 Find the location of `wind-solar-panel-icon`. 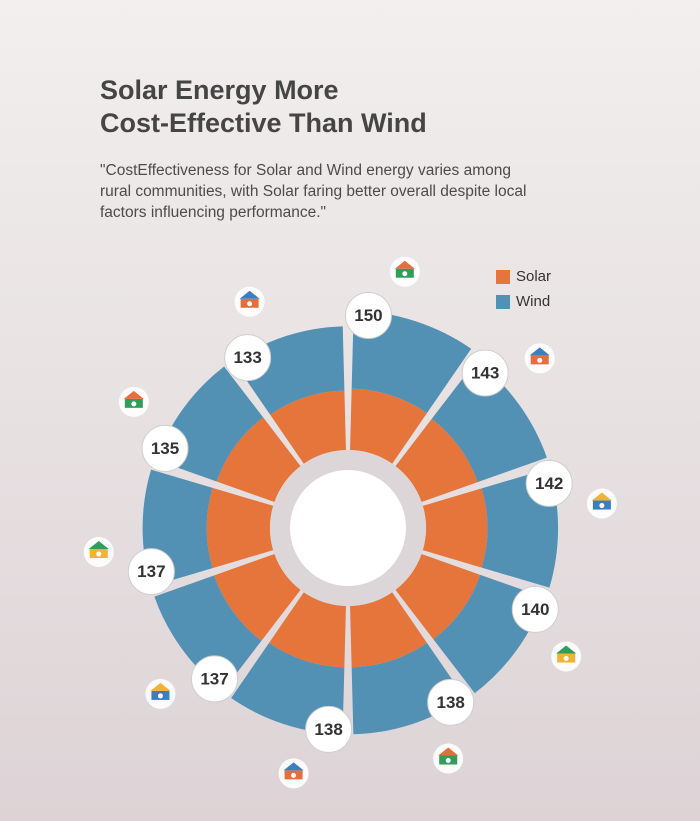

wind-solar-panel-icon is located at coordinates (601, 503).